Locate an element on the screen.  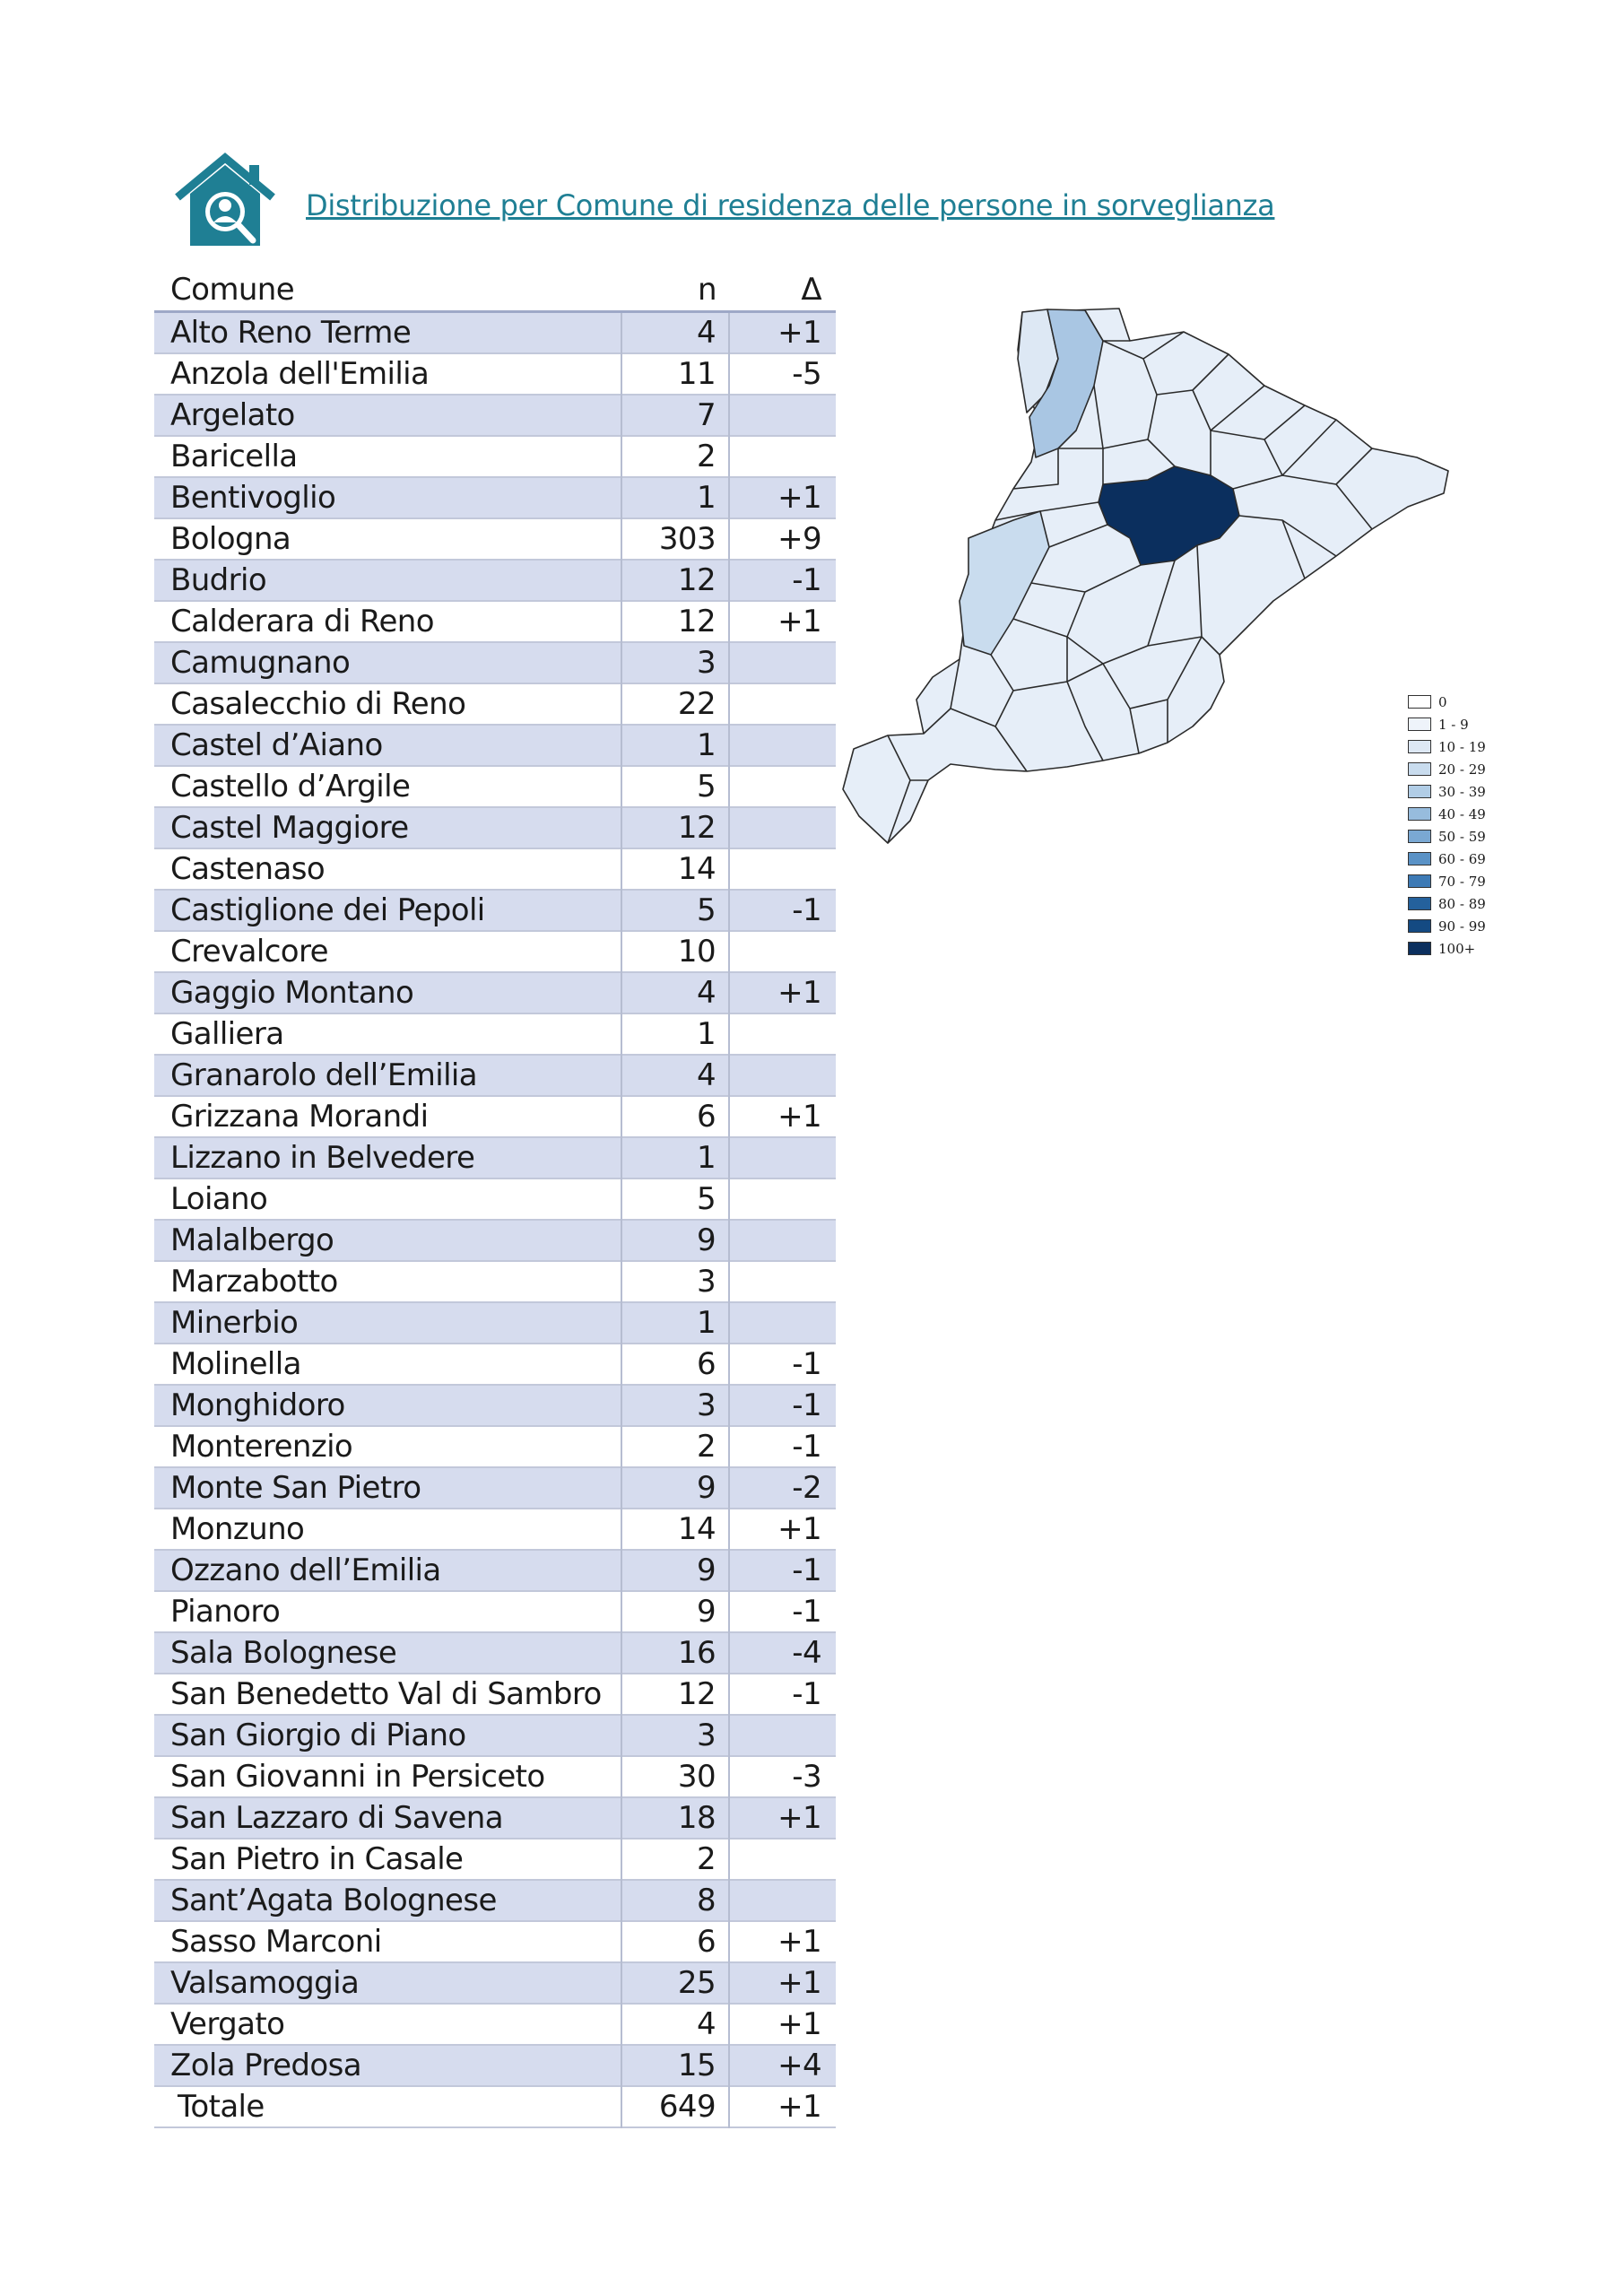
total-delta: +1 is located at coordinates (782, 2106).